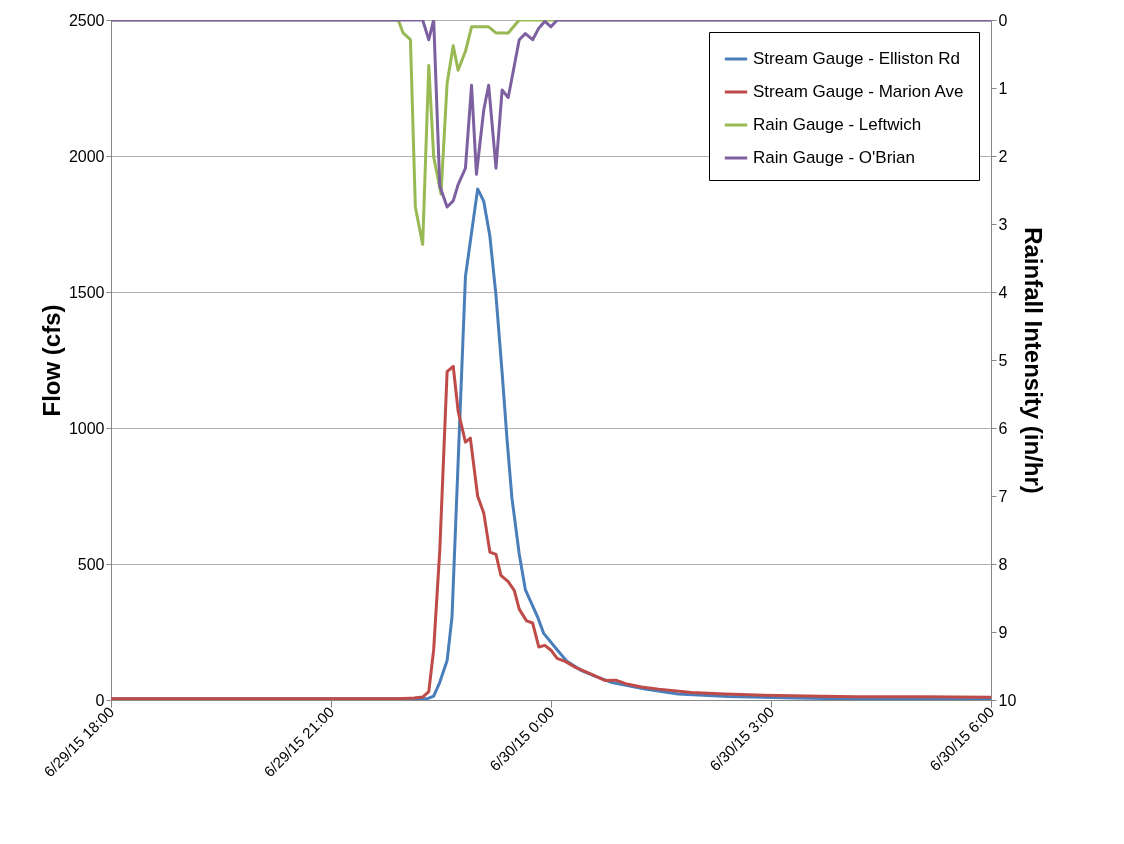 This screenshot has width=1124, height=844. Describe the element at coordinates (1003, 360) in the screenshot. I see `y2-tick-label: 5` at that location.